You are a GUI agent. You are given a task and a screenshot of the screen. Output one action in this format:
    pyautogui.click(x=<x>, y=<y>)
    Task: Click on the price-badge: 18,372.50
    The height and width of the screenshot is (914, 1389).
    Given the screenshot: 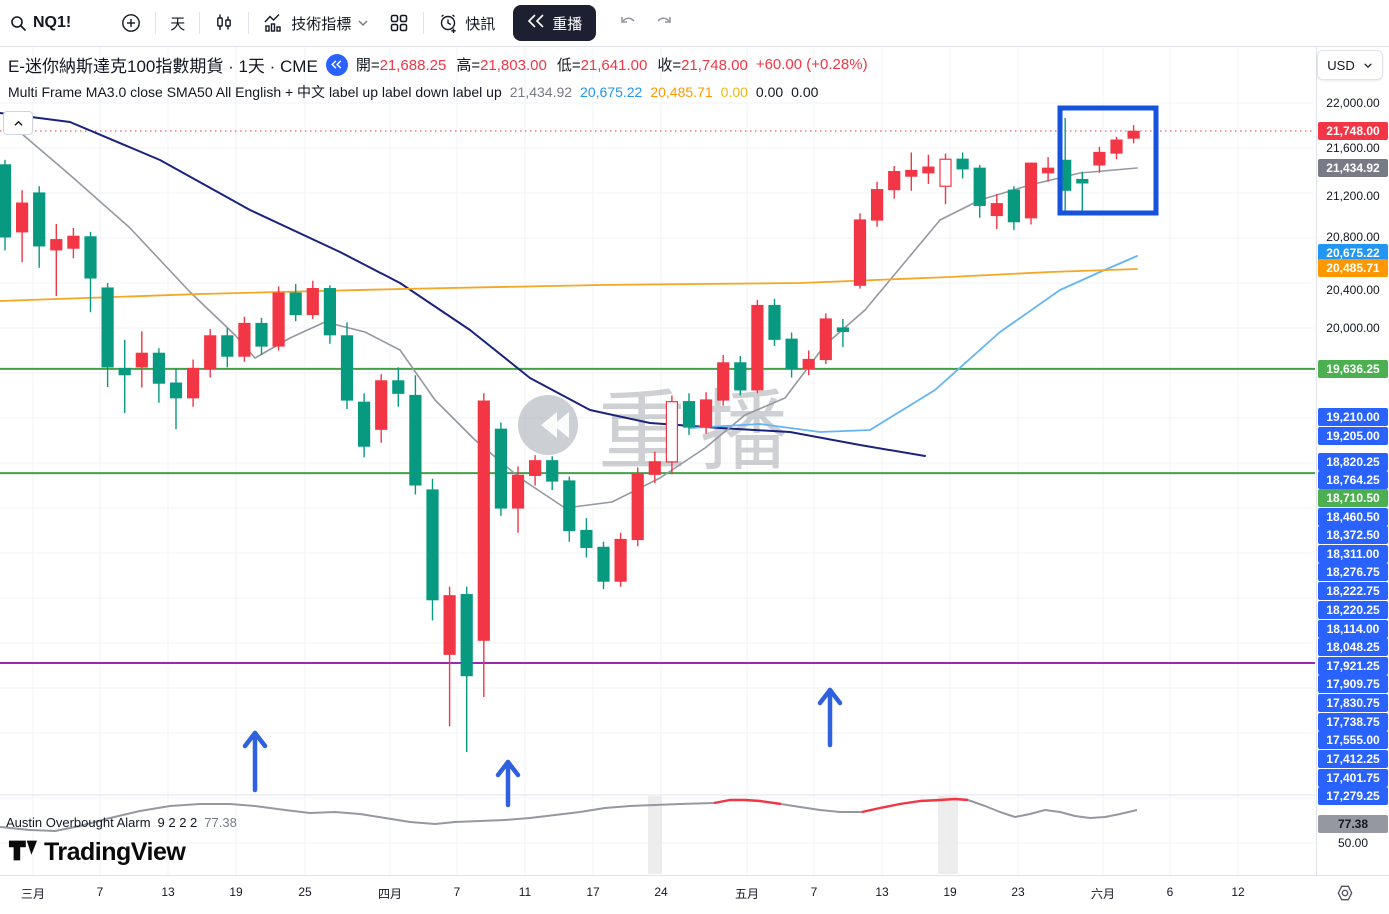 What is the action you would take?
    pyautogui.click(x=1353, y=535)
    